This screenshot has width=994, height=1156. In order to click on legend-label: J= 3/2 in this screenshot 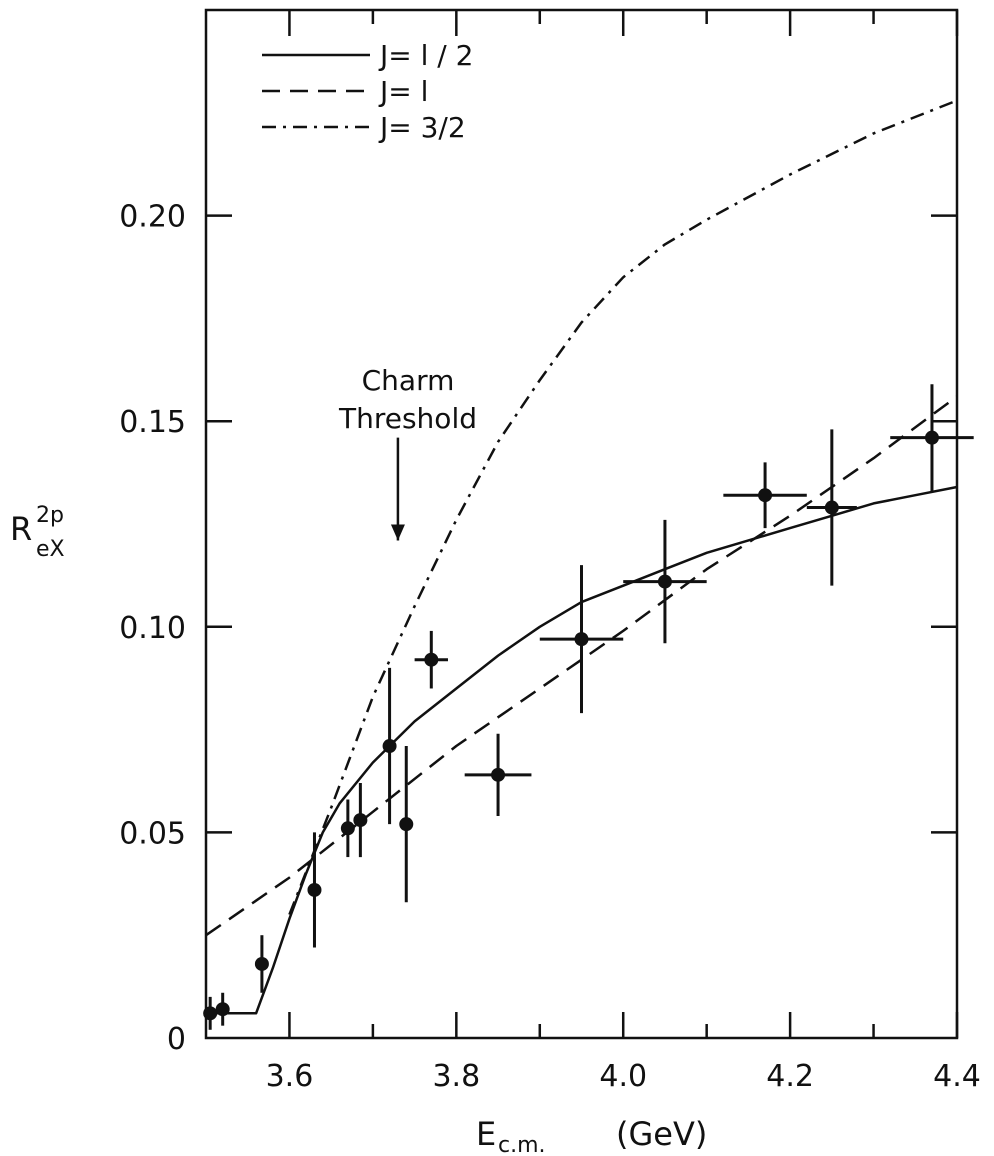, I will do `click(422, 127)`.